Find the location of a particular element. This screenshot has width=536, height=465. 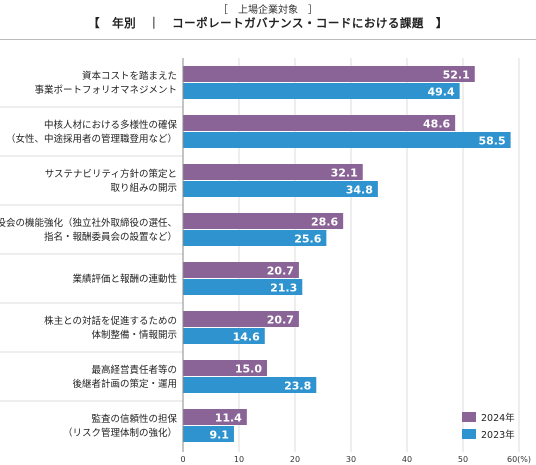

x-tick-label: 20 is located at coordinates (295, 459).